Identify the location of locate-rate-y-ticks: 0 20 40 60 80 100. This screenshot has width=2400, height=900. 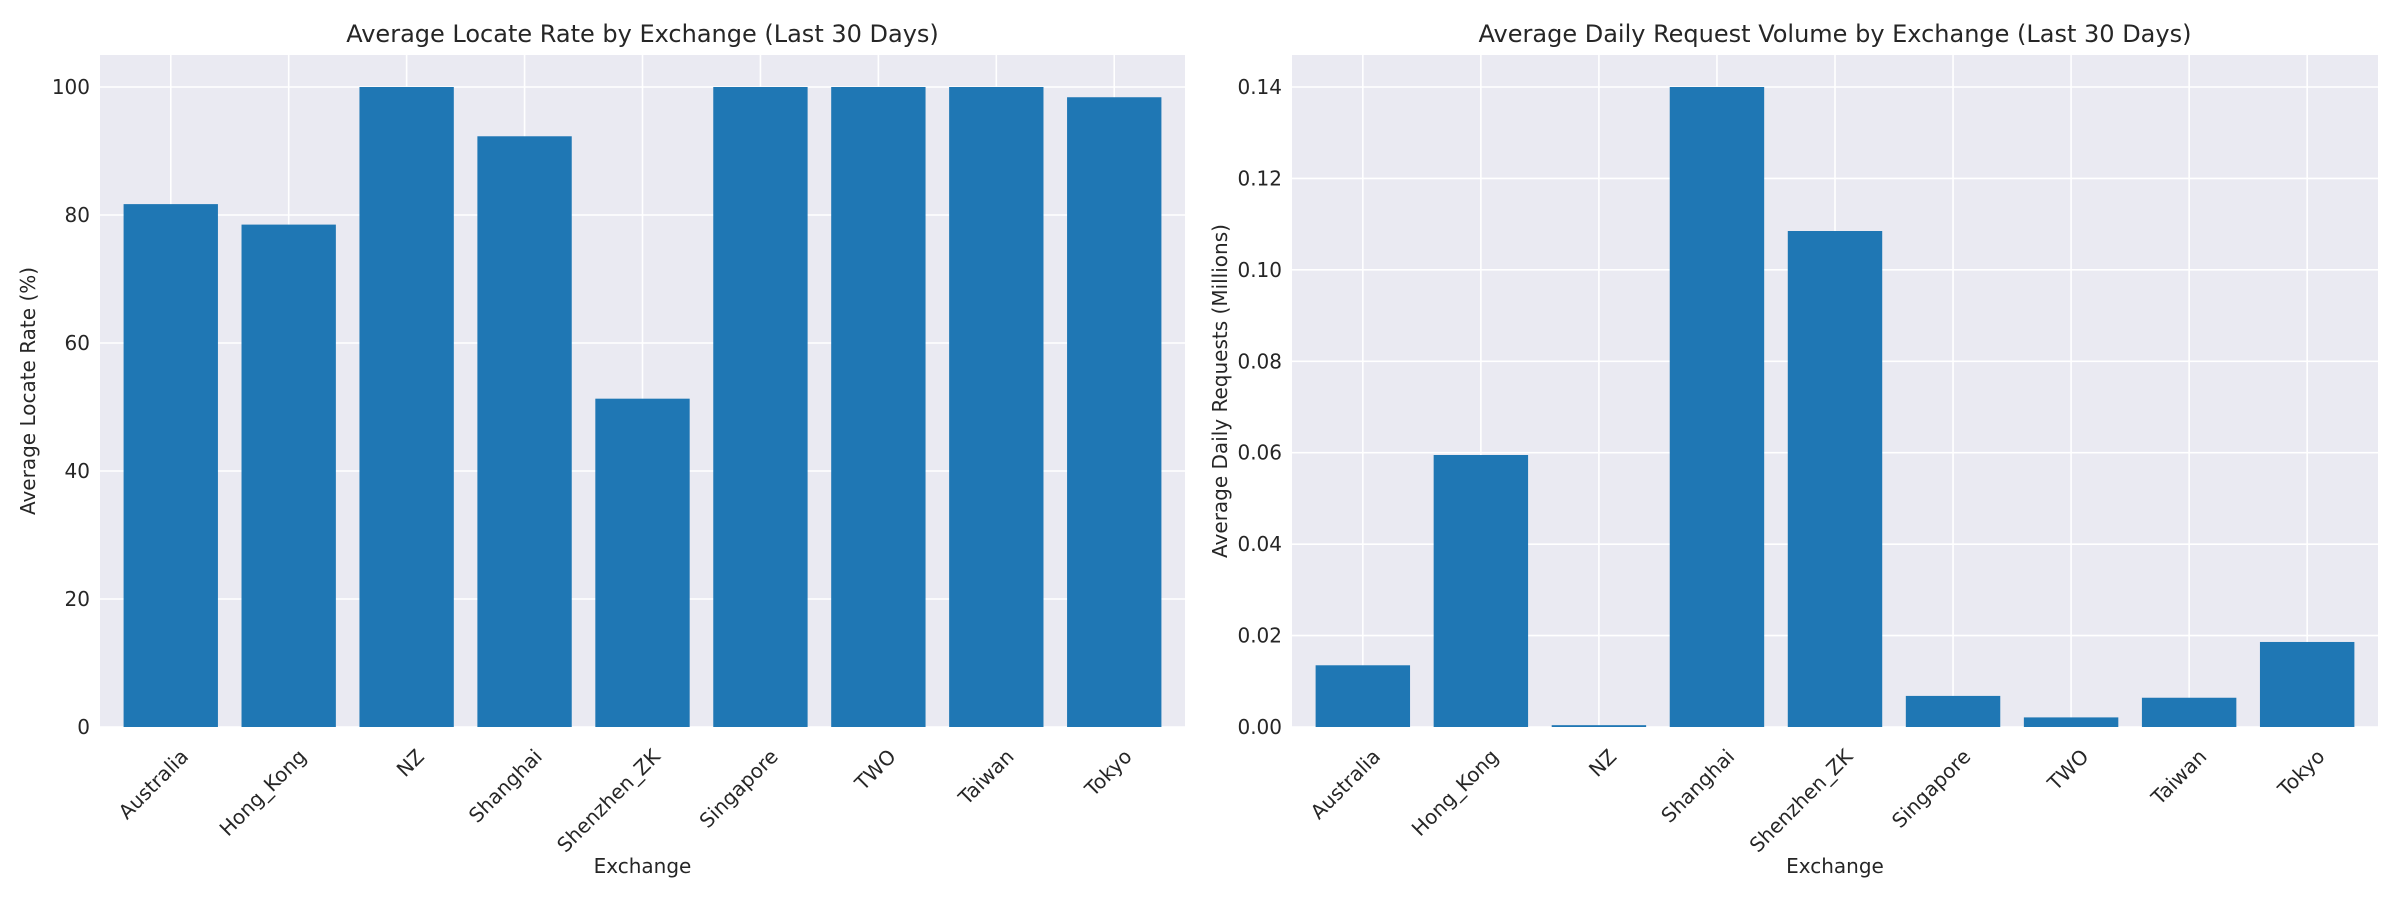
(71, 407).